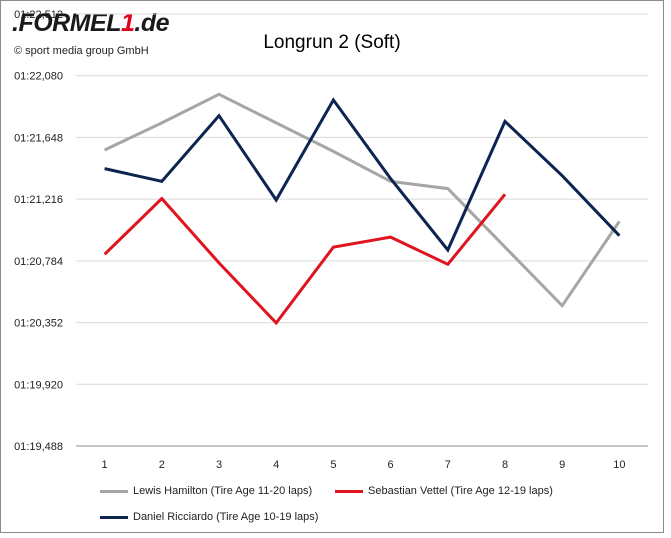  I want to click on x-tick-label: 5, so click(333, 465).